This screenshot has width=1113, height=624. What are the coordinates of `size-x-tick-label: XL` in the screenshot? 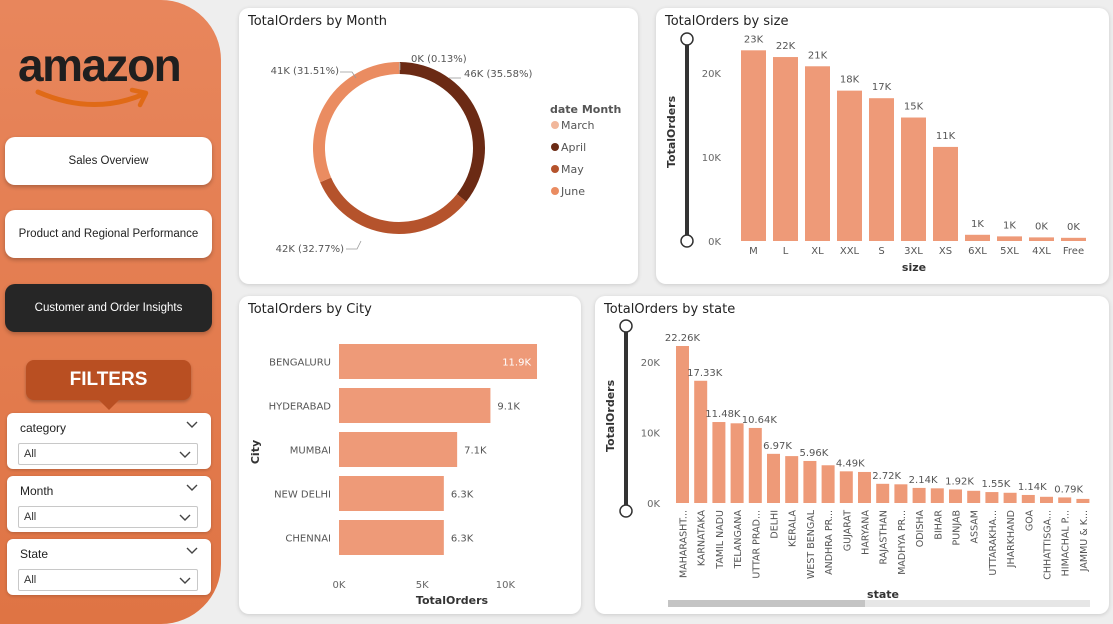 It's located at (817, 251).